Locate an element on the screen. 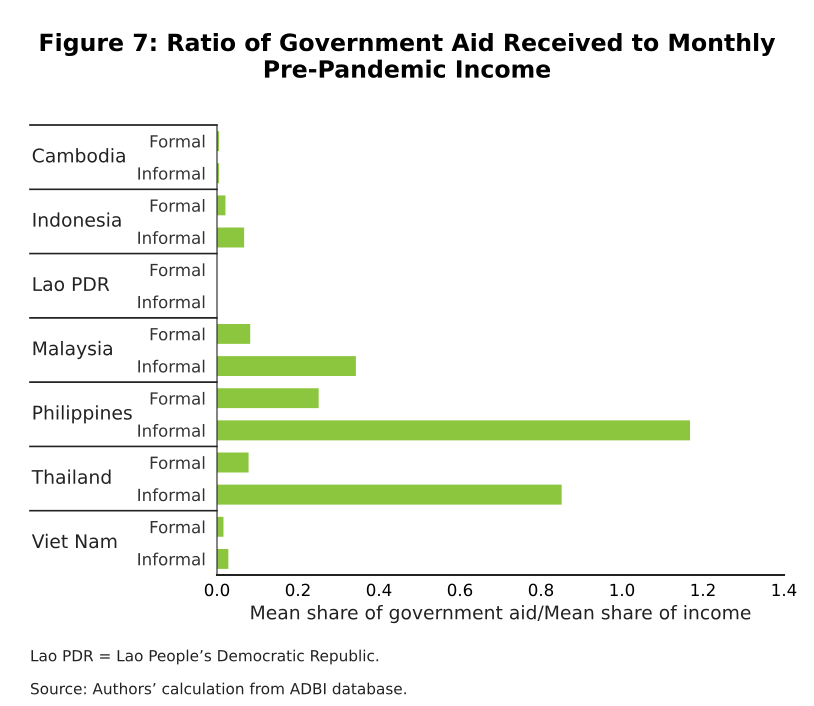 The width and height of the screenshot is (814, 706). series-label: Formal is located at coordinates (177, 141).